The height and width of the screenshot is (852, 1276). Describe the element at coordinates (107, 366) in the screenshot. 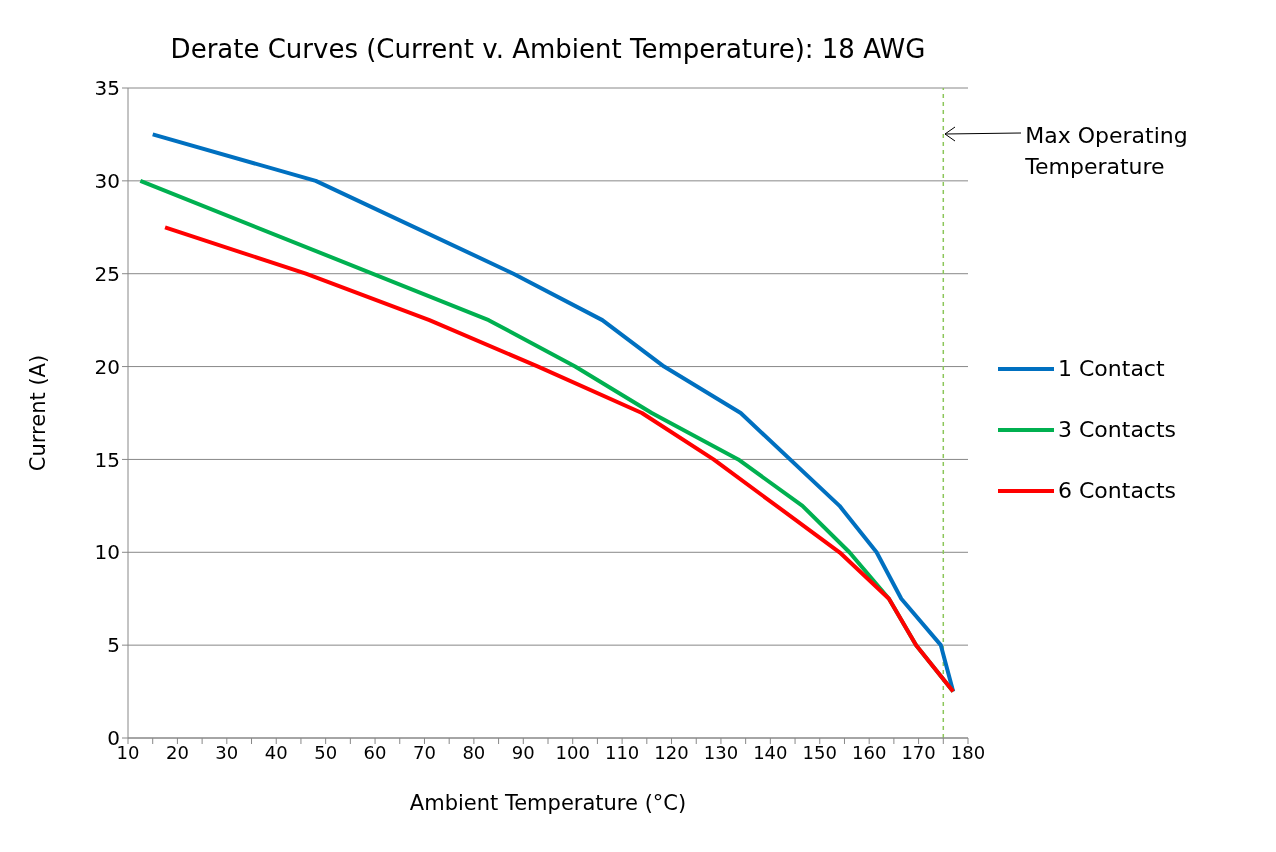

I see `y-tick-label: 20` at that location.